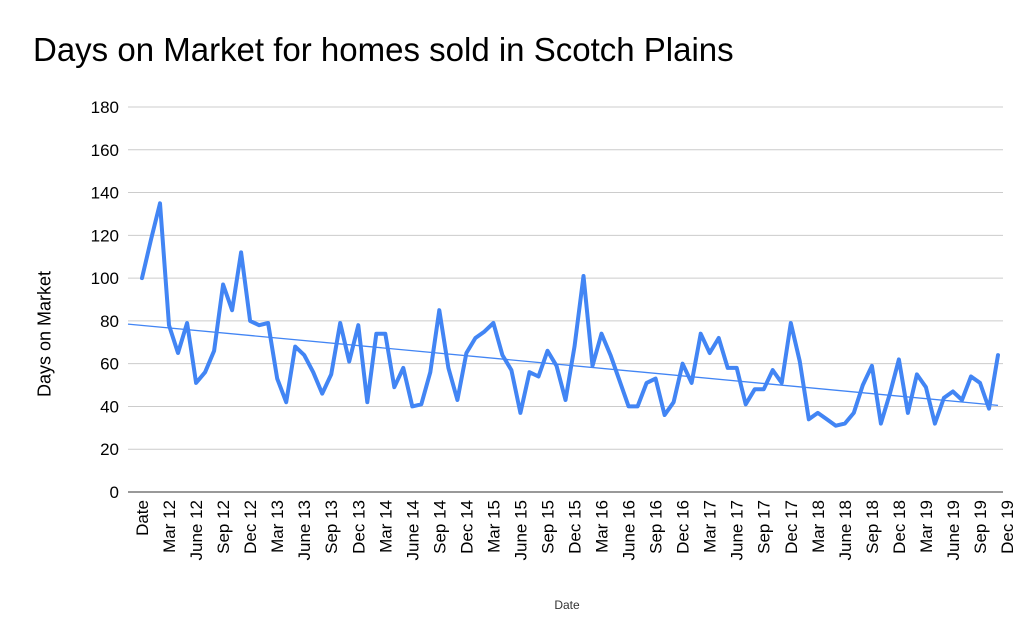 This screenshot has width=1035, height=637. Describe the element at coordinates (764, 527) in the screenshot. I see `x-tick-label: Sep 17` at that location.